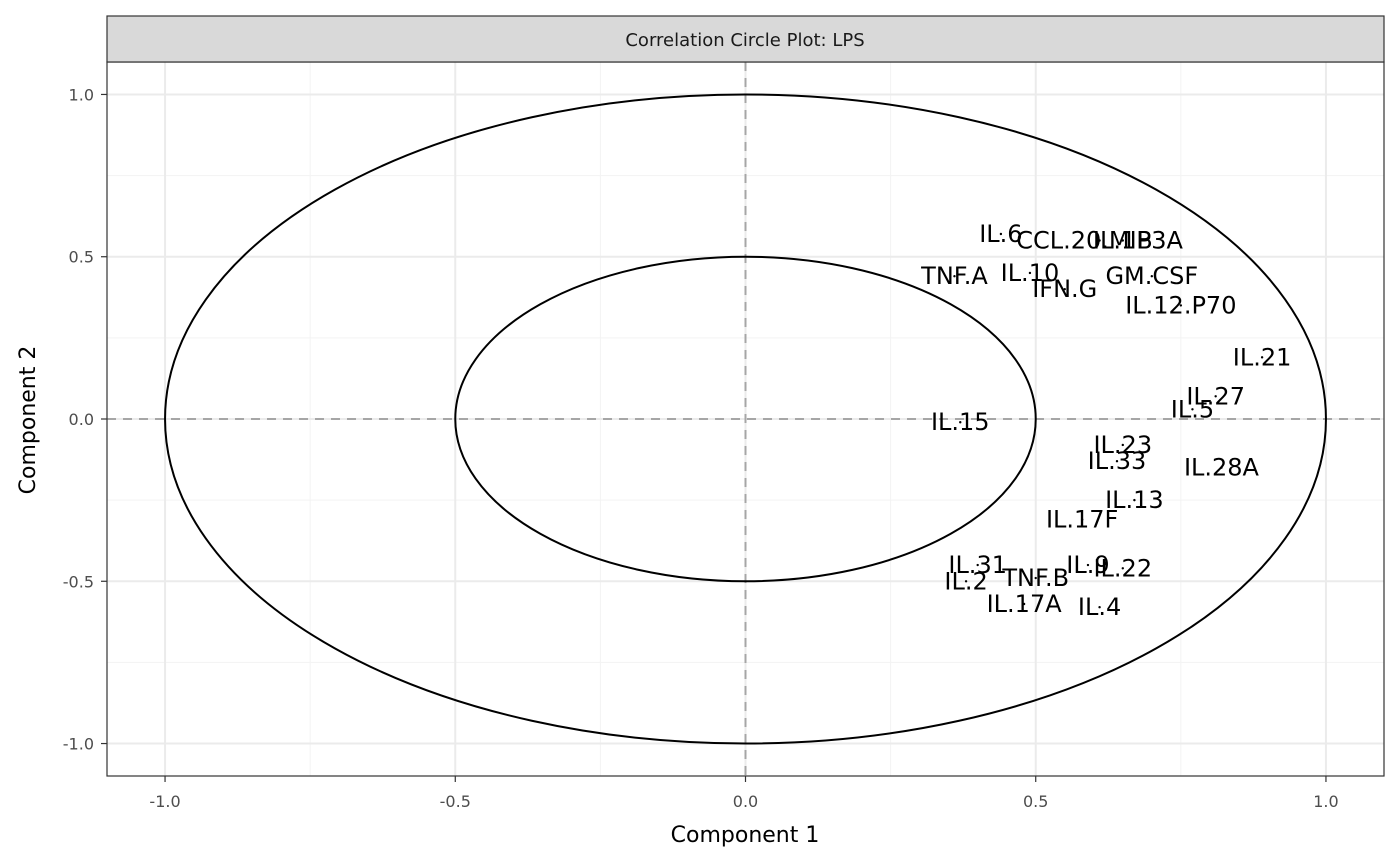 The height and width of the screenshot is (866, 1400). I want to click on variable-label: IL.28A, so click(1222, 468).